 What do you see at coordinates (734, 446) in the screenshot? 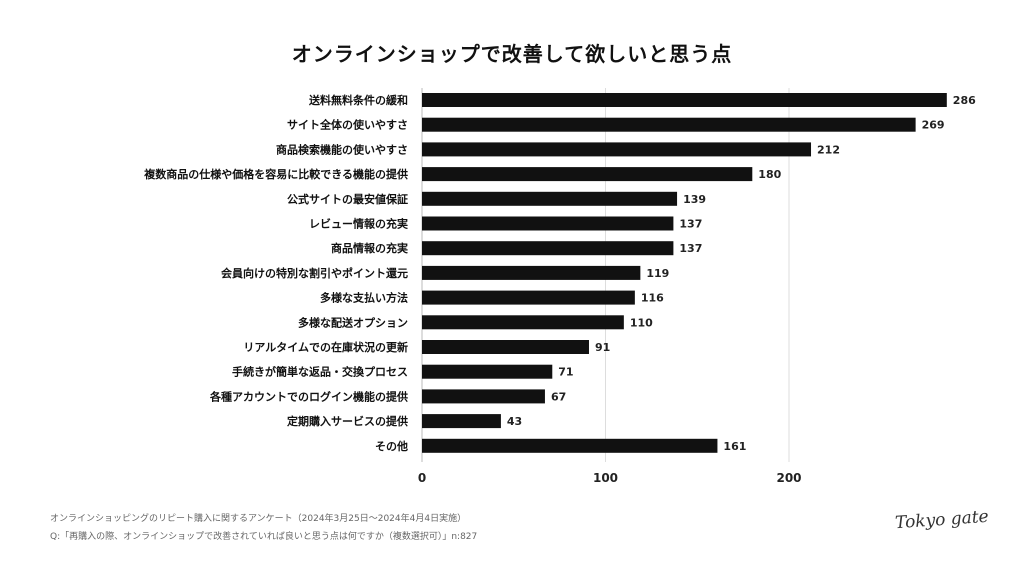
I see `data-label: 161` at bounding box center [734, 446].